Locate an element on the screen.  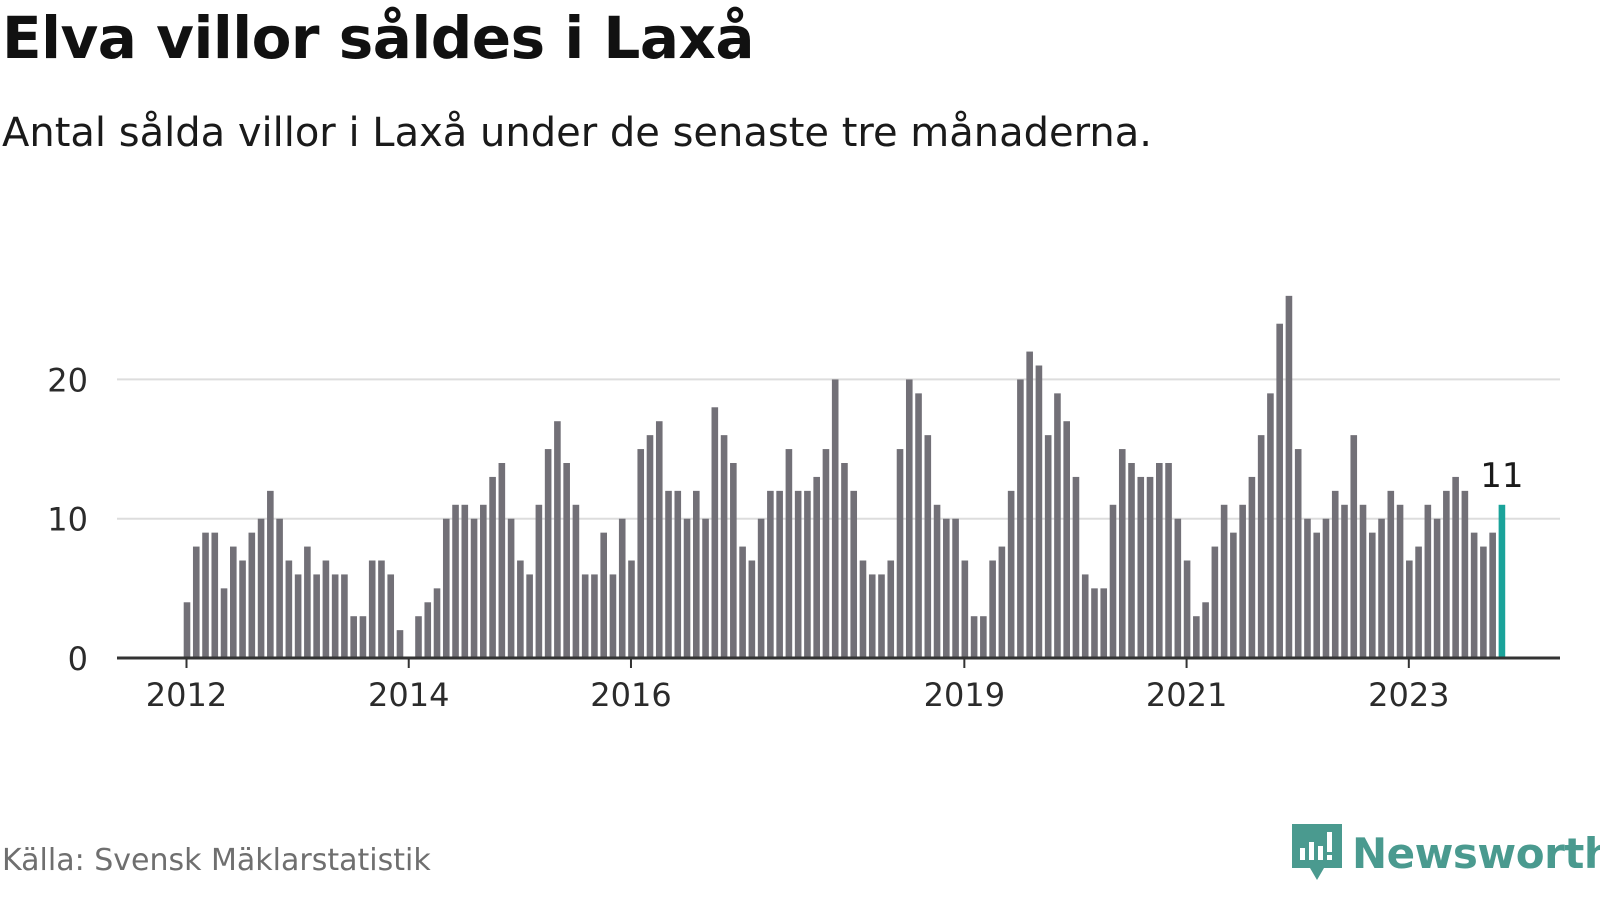
x-tick-label: 2016 is located at coordinates (630, 695).